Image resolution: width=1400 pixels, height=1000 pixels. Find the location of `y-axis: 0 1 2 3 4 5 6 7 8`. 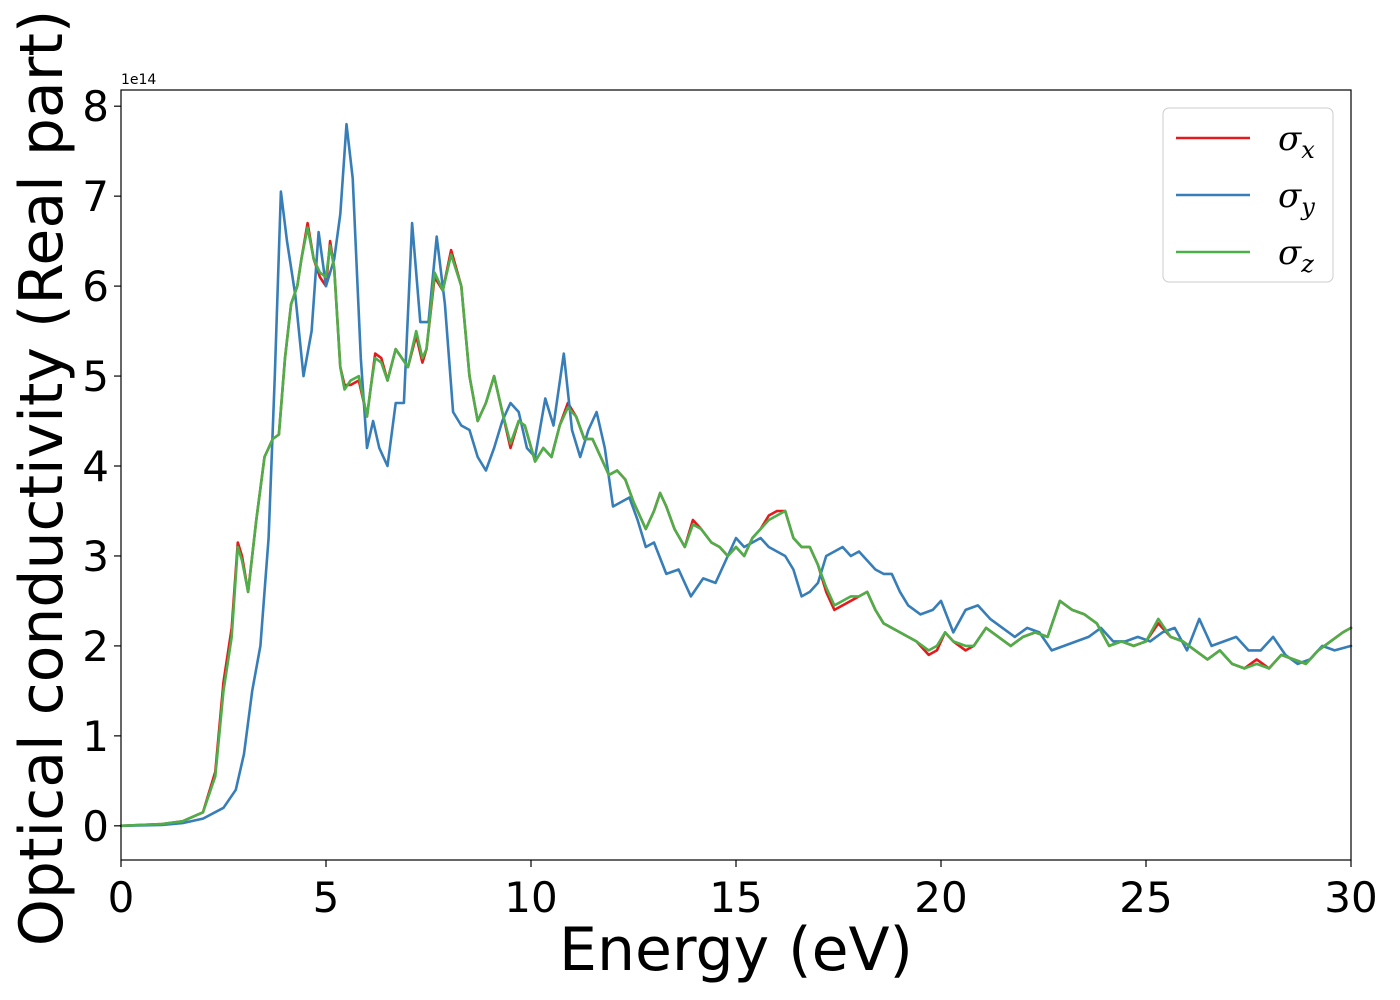

y-axis: 0 1 2 3 4 5 6 7 8 is located at coordinates (101, 466).